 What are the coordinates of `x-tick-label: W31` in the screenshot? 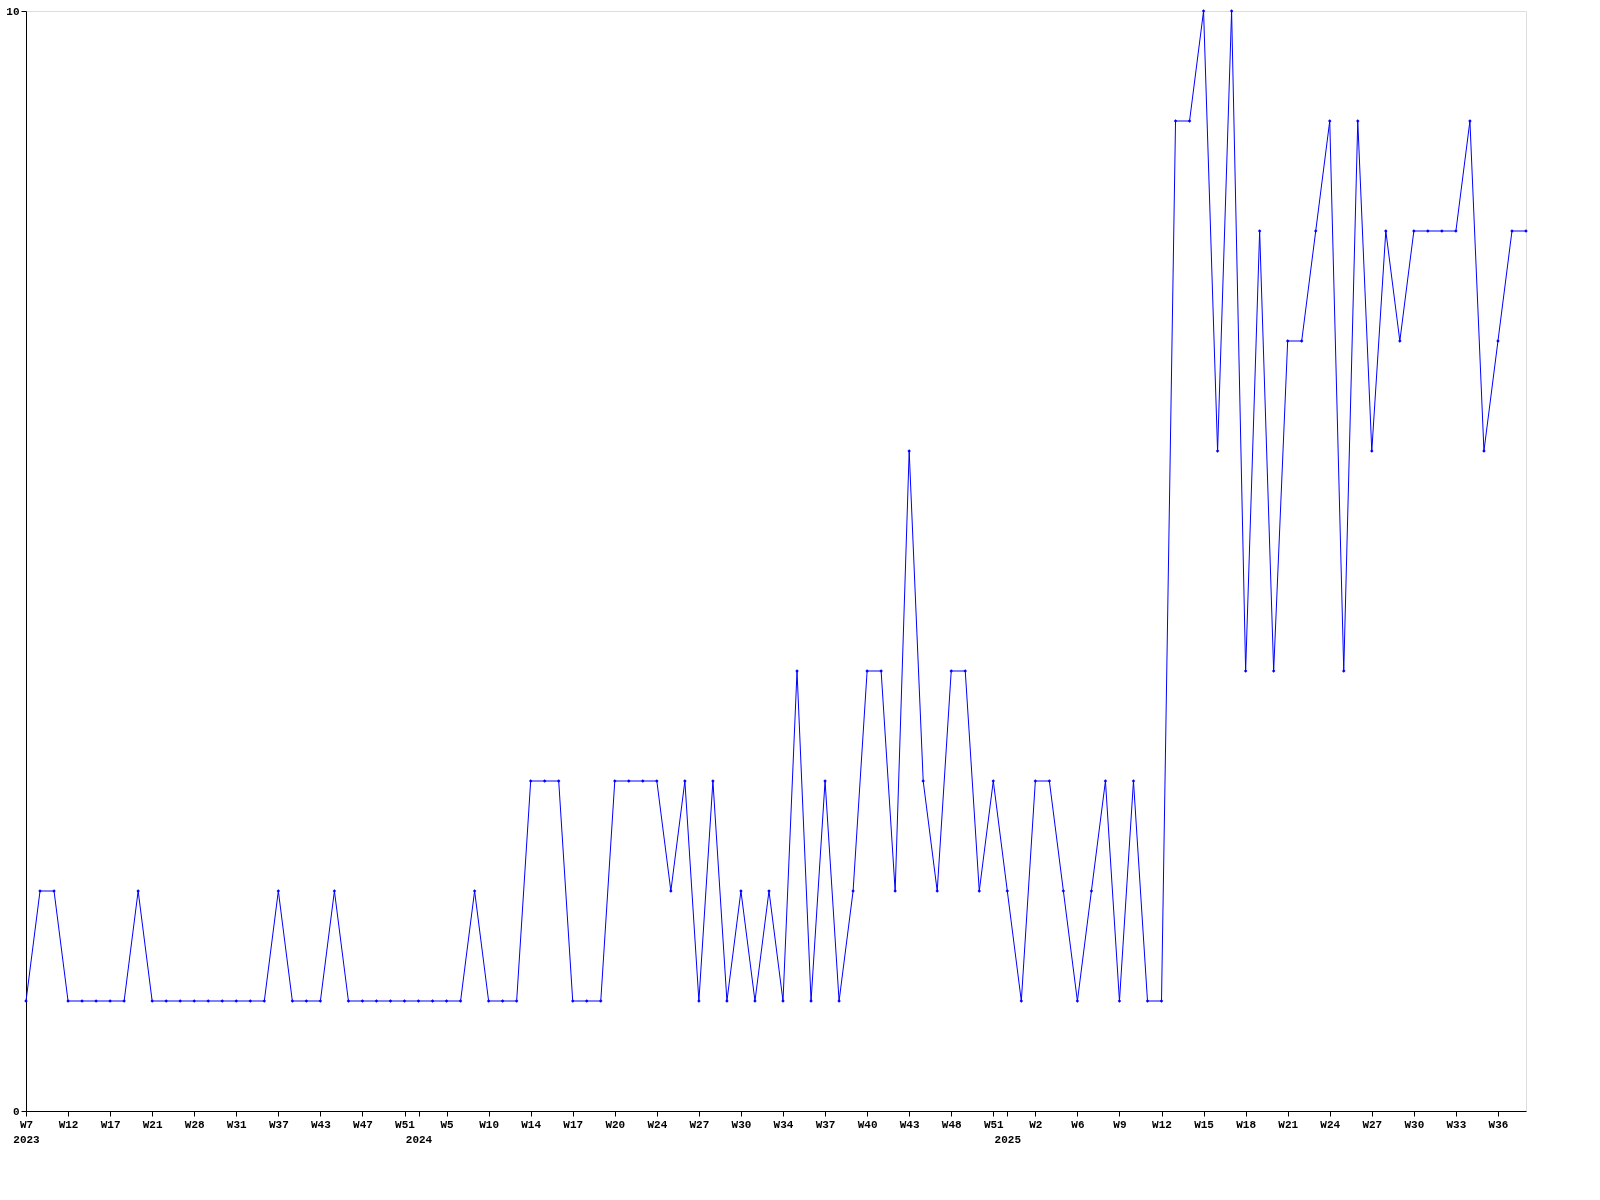 It's located at (237, 1124).